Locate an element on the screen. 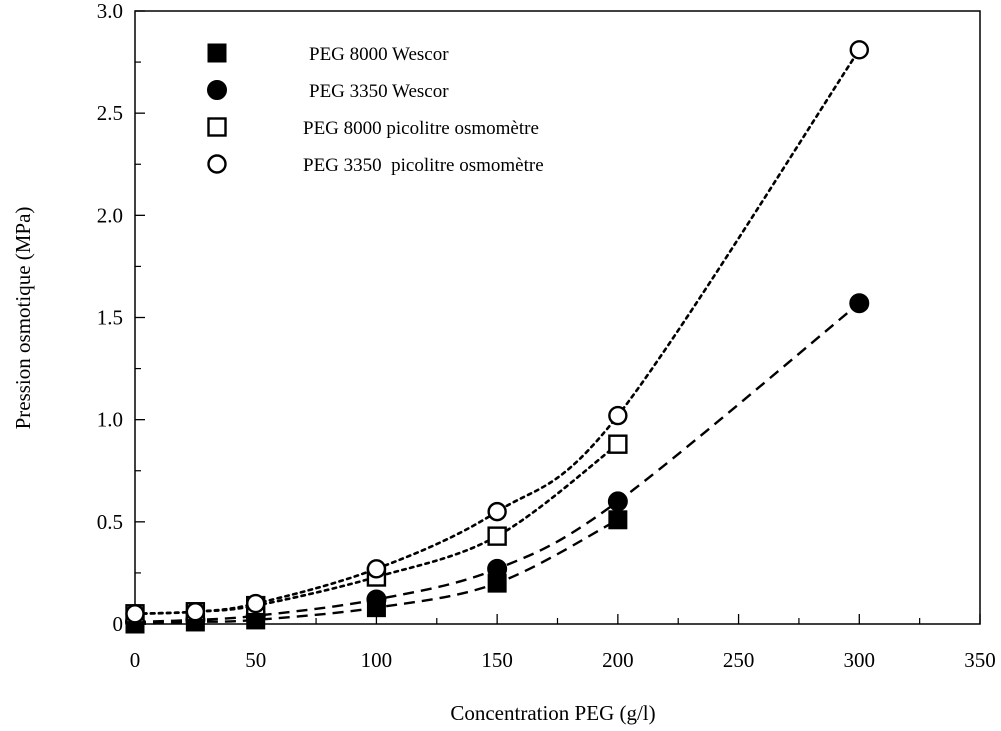 The height and width of the screenshot is (731, 1001). x-tick-label: 150 is located at coordinates (497, 660).